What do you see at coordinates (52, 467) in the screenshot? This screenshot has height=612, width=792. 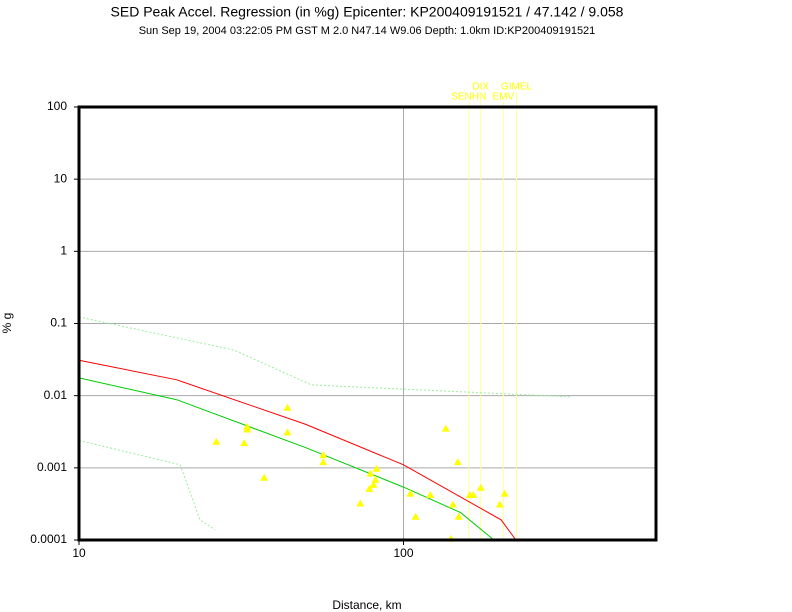 I see `y-tick-label: 0.001` at bounding box center [52, 467].